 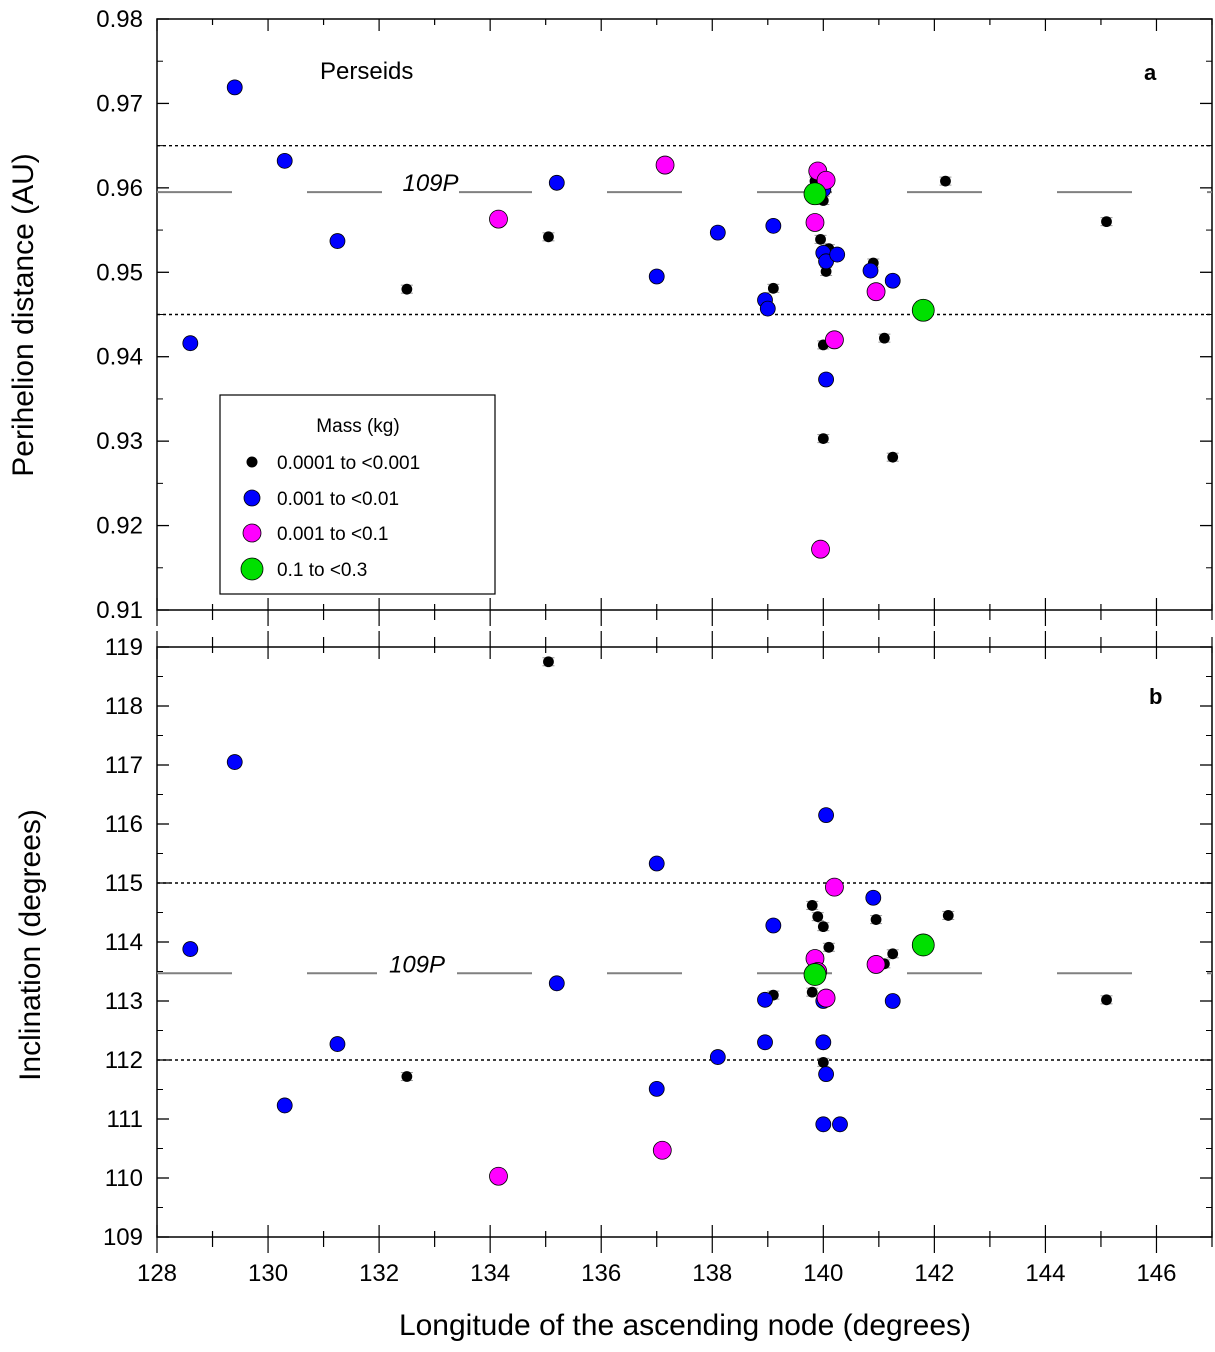 I want to click on legend-box, so click(x=357, y=494).